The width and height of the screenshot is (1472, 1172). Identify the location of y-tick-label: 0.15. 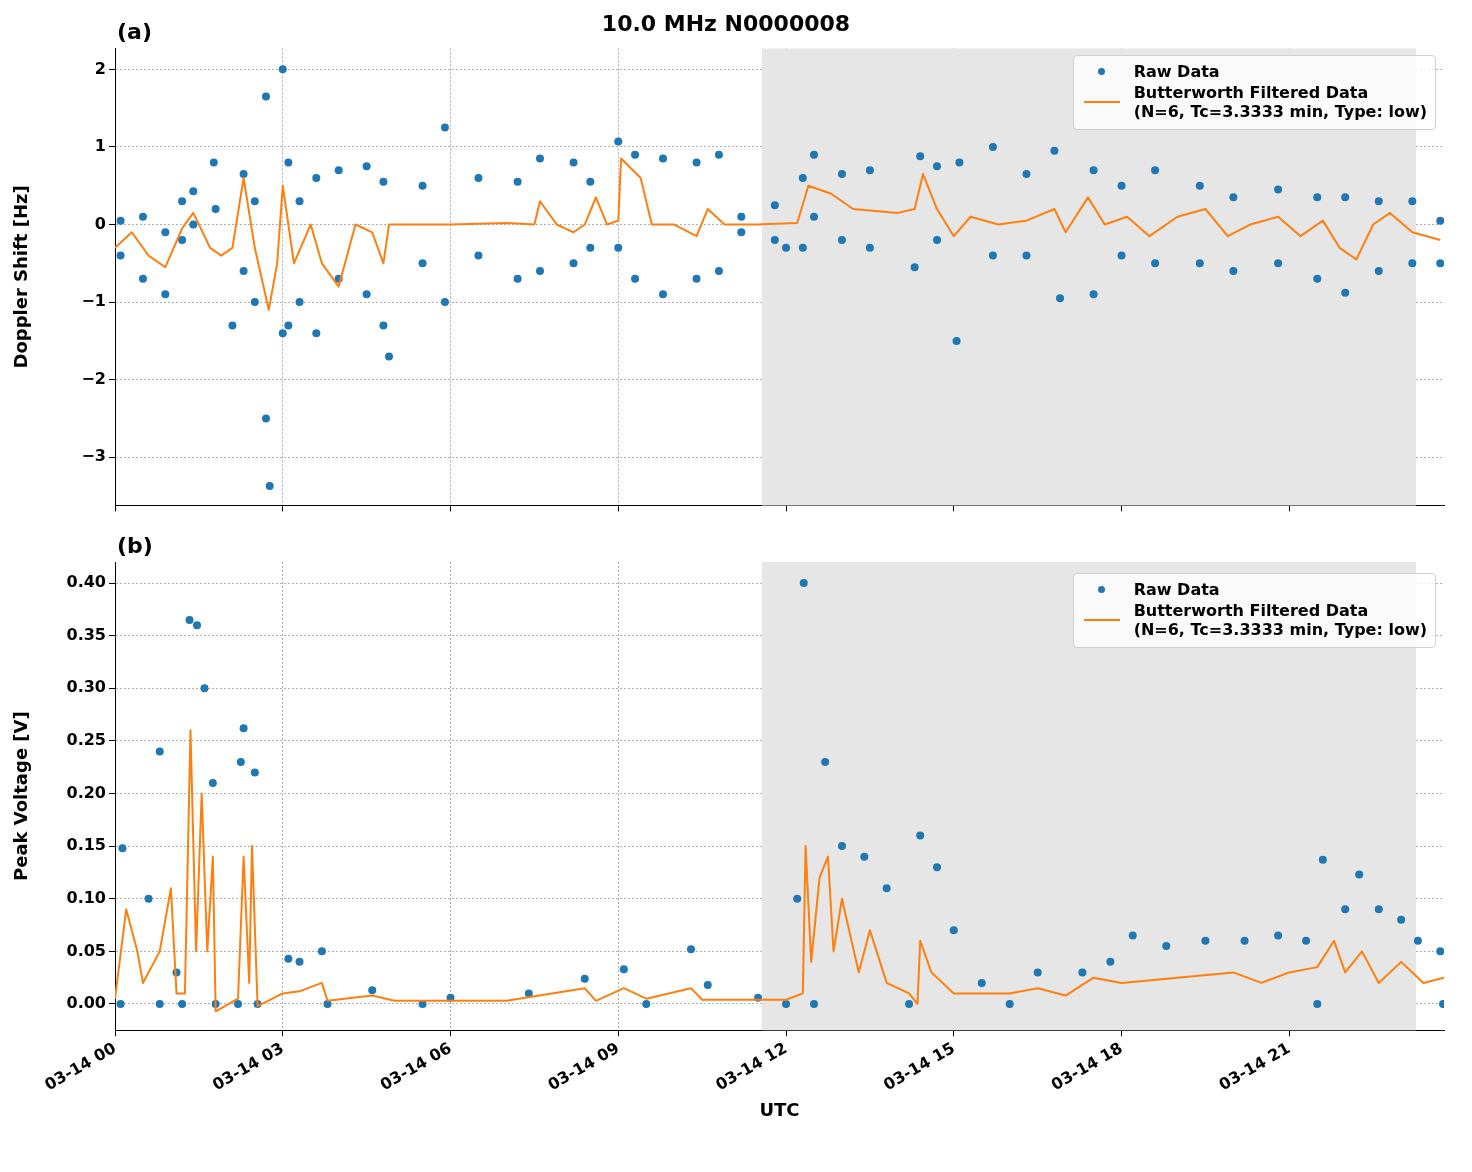
(86, 845).